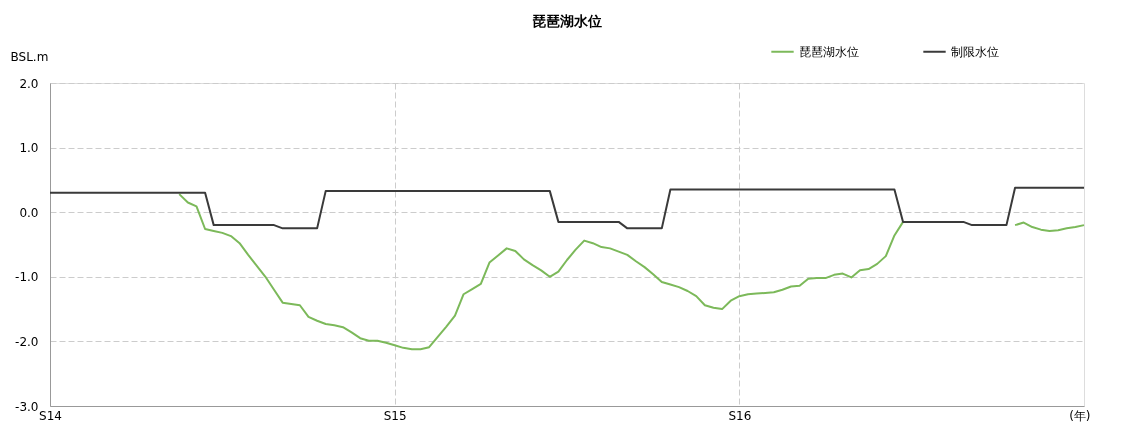 This screenshot has height=436, width=1126. Describe the element at coordinates (1080, 415) in the screenshot. I see `x-axis-title: (年)` at that location.